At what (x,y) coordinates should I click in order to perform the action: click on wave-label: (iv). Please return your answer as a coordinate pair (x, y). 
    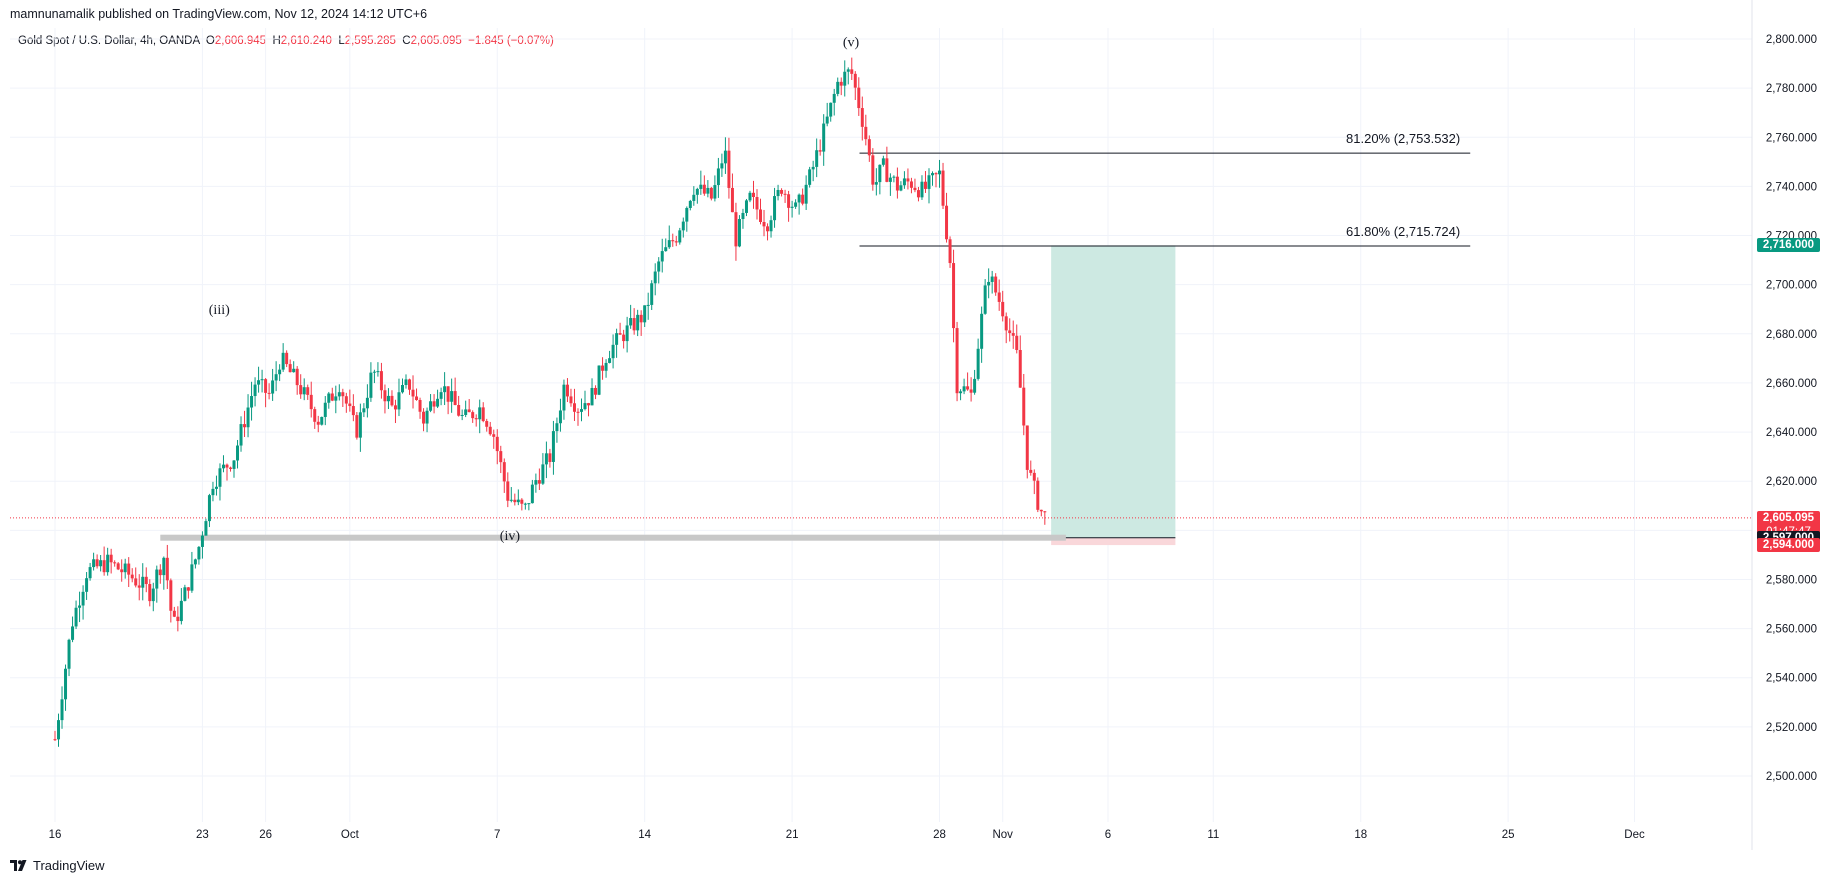
    Looking at the image, I should click on (510, 536).